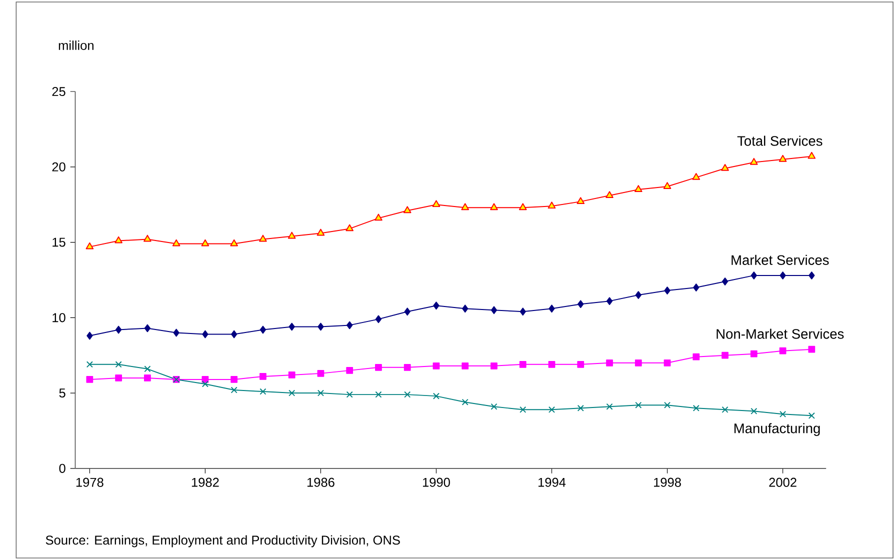 The width and height of the screenshot is (895, 560). I want to click on x-tick-label: 1978, so click(90, 482).